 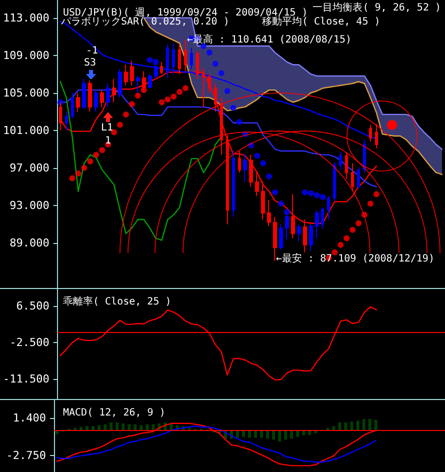 I want to click on y-tick-label: 101.000, so click(x=26, y=130).